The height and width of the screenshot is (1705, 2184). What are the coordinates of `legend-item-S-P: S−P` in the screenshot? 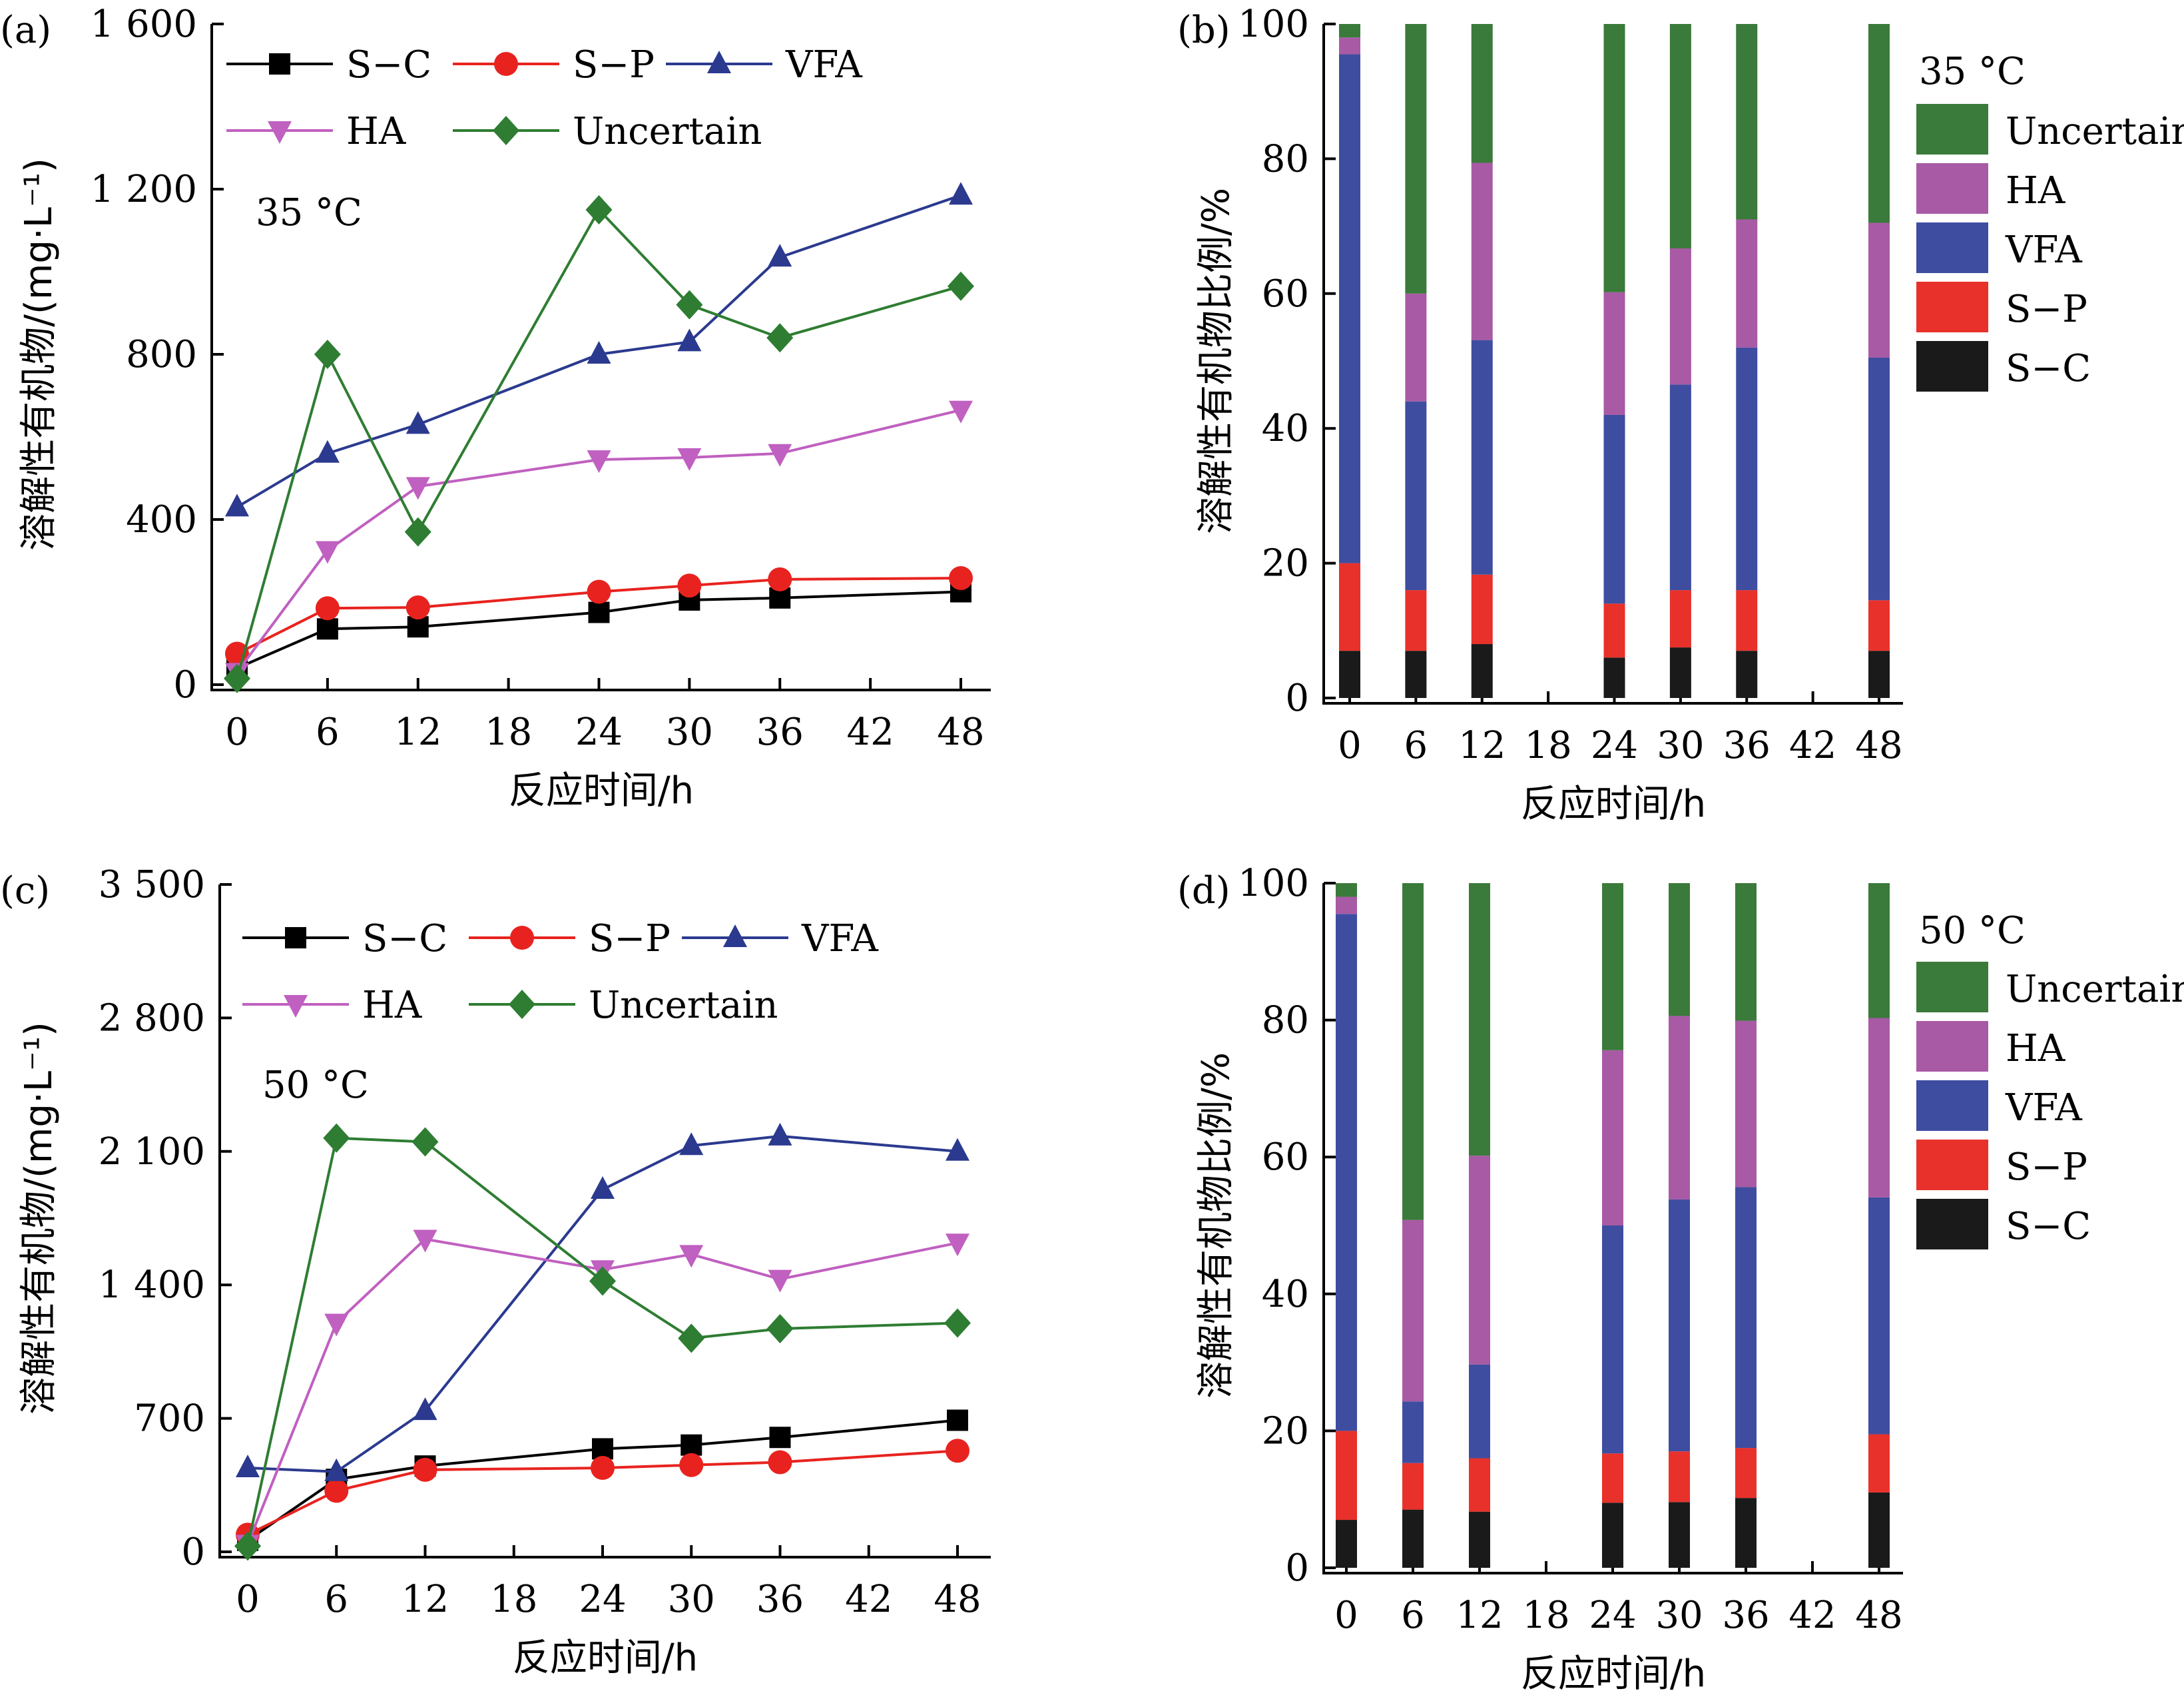 It's located at (2001, 307).